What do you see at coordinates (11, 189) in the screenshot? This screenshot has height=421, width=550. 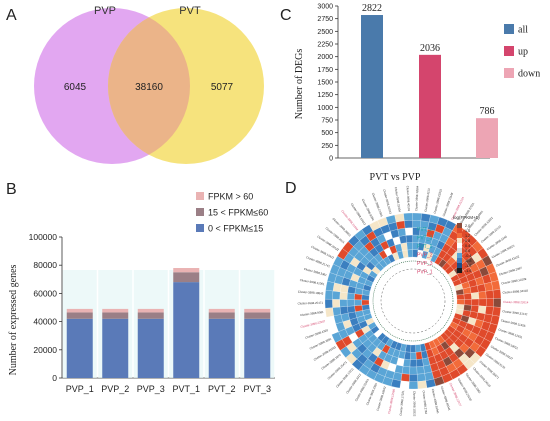 I see `panel-label-b: B` at bounding box center [11, 189].